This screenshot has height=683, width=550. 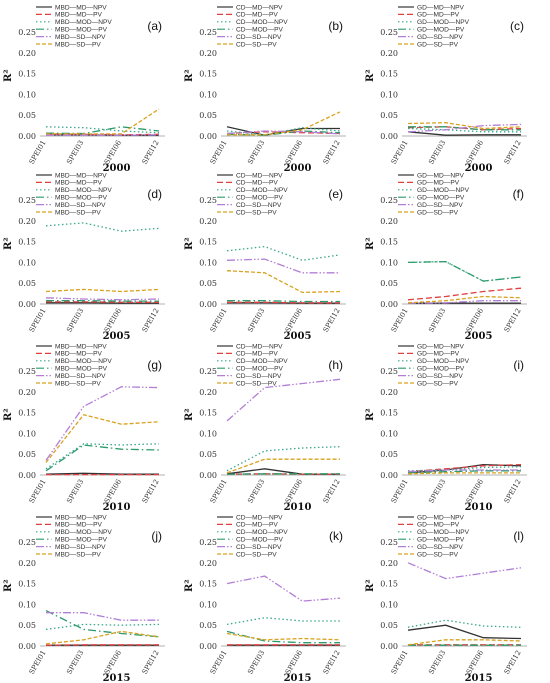 What do you see at coordinates (154, 365) in the screenshot?
I see `panel-tag: (g)` at bounding box center [154, 365].